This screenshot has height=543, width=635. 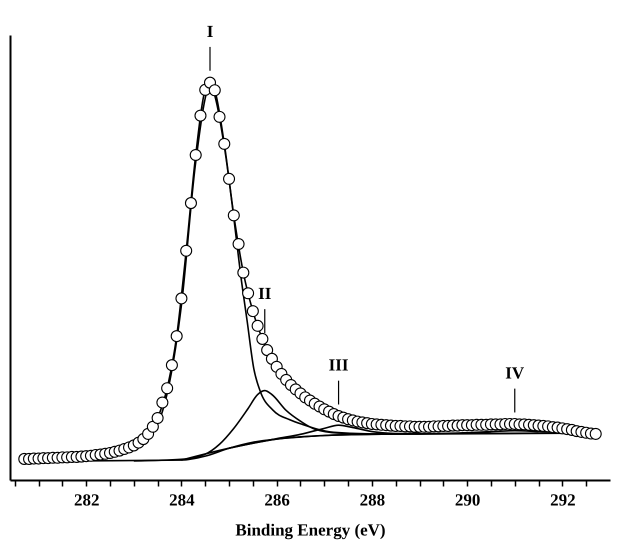 I want to click on x-tick-label: 282, so click(x=87, y=500).